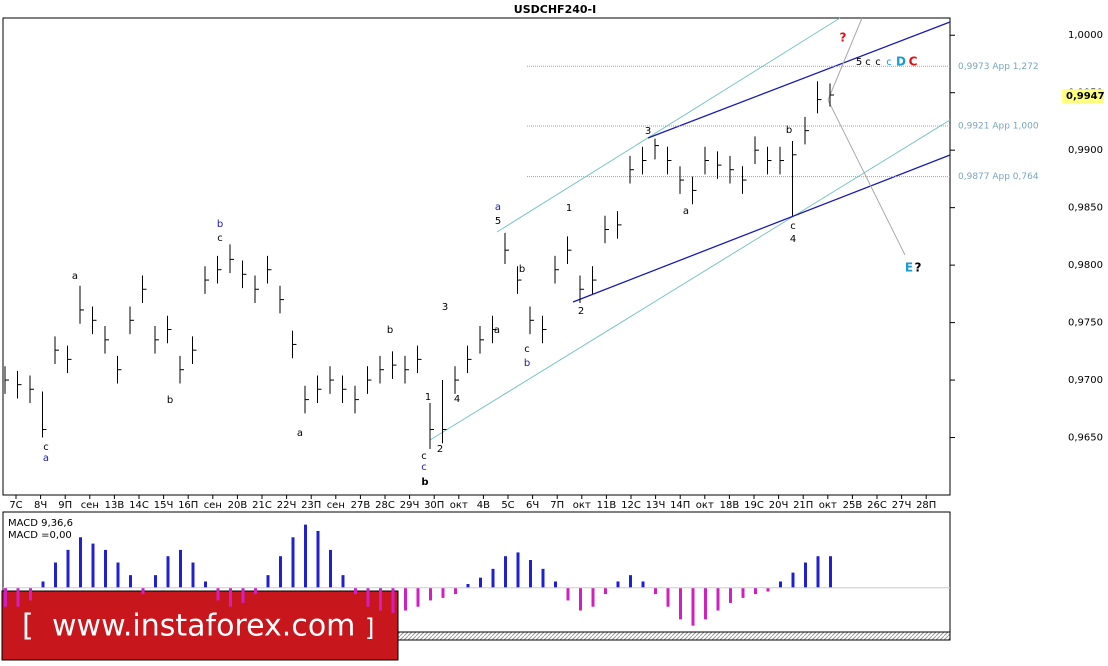 The height and width of the screenshot is (666, 1108). I want to click on x-tick-label: сен, so click(336, 505).